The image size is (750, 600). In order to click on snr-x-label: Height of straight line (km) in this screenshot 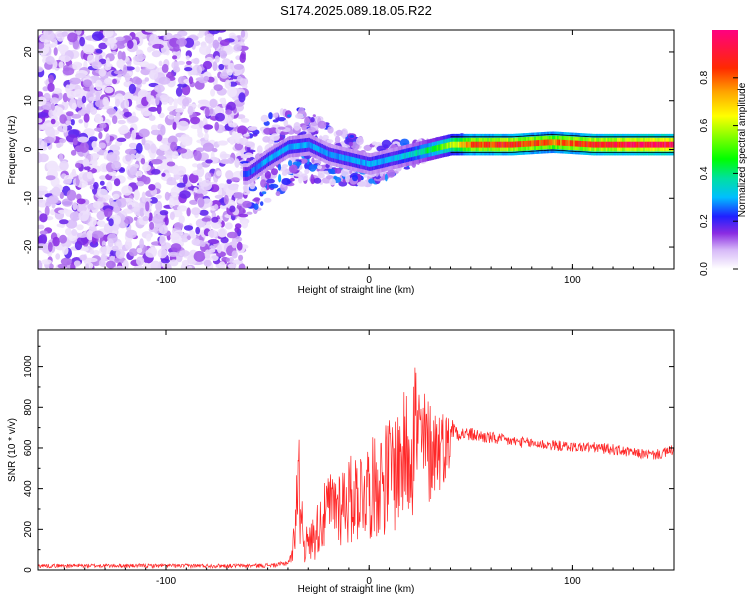, I will do `click(356, 589)`.